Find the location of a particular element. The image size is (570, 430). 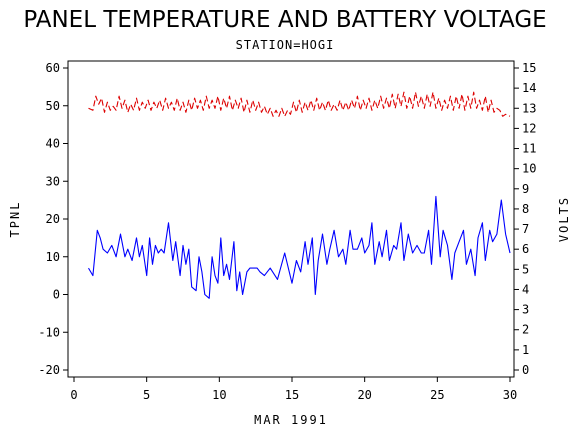

series-line-volts is located at coordinates (299, 104).